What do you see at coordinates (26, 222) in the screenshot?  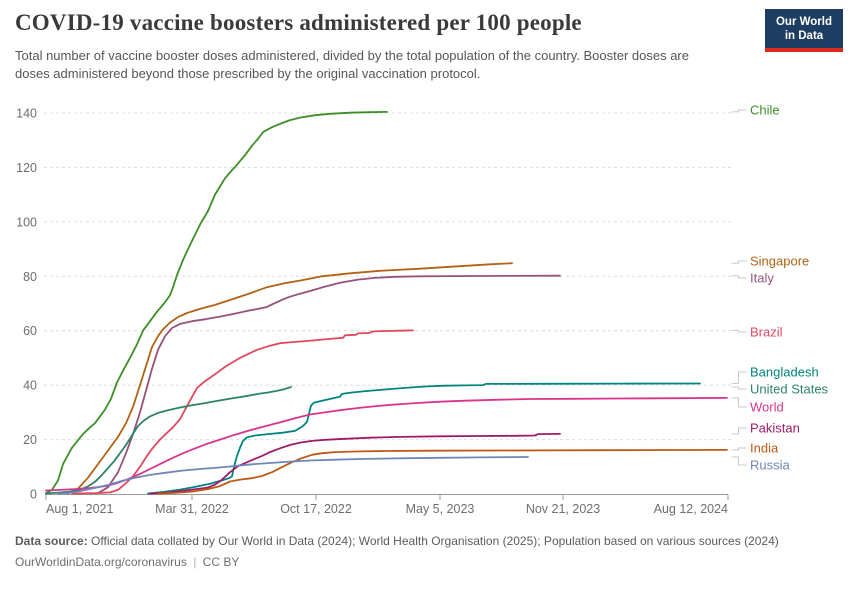 I see `y-tick-label: 100` at bounding box center [26, 222].